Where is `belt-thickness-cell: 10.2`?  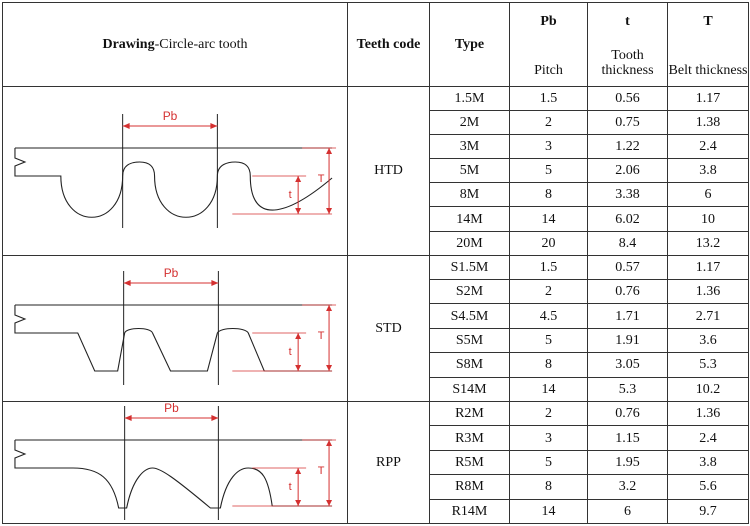
belt-thickness-cell: 10.2 is located at coordinates (708, 389).